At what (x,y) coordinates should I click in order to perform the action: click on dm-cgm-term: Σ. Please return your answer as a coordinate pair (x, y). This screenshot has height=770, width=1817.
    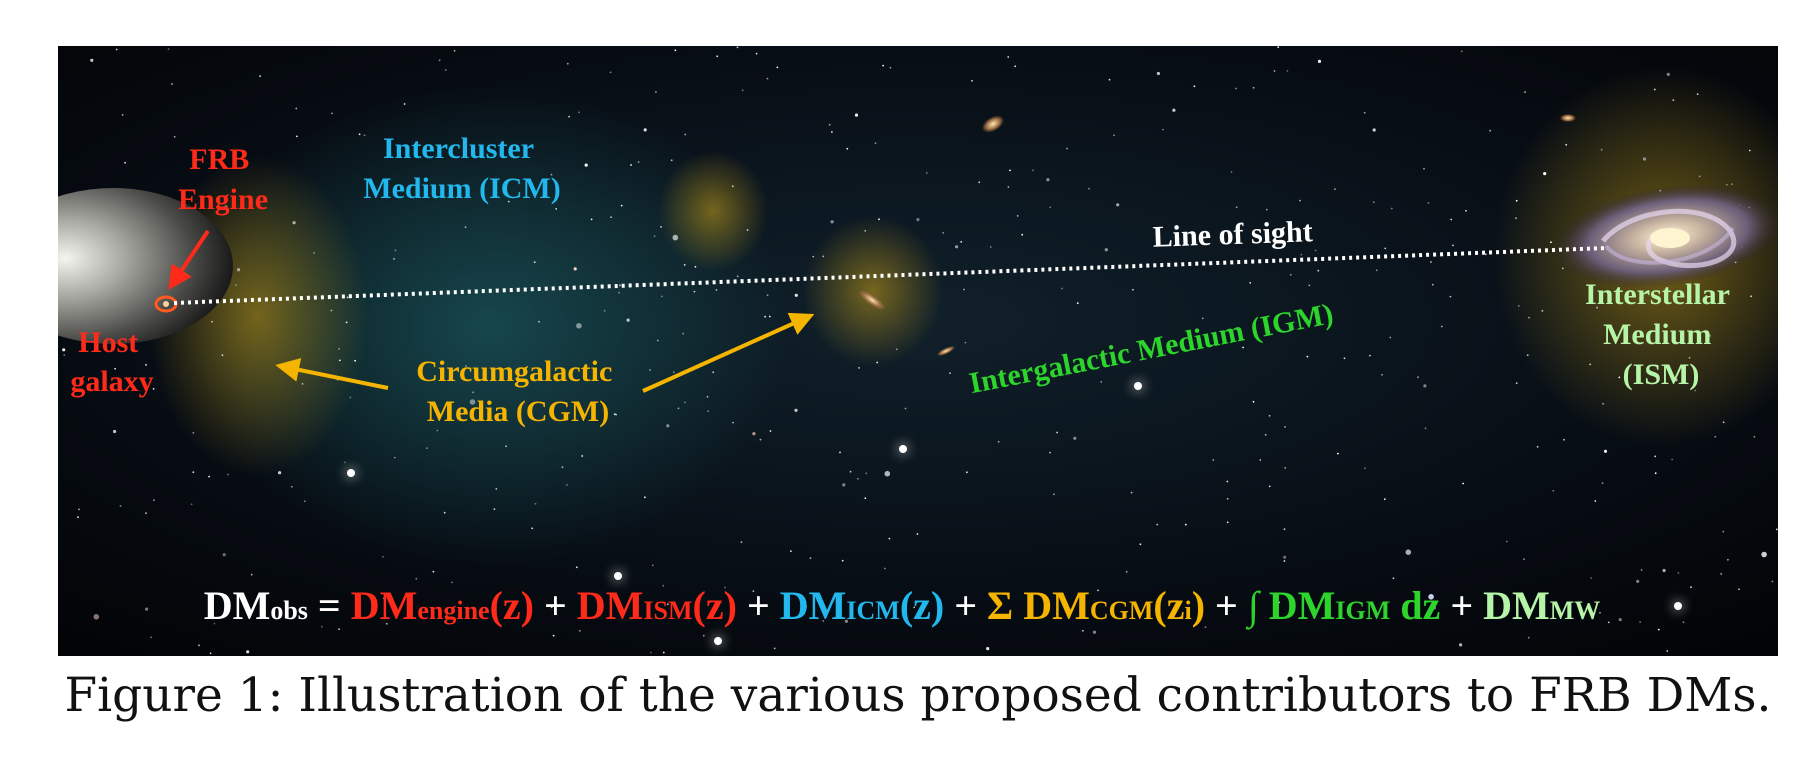
    Looking at the image, I should click on (1005, 605).